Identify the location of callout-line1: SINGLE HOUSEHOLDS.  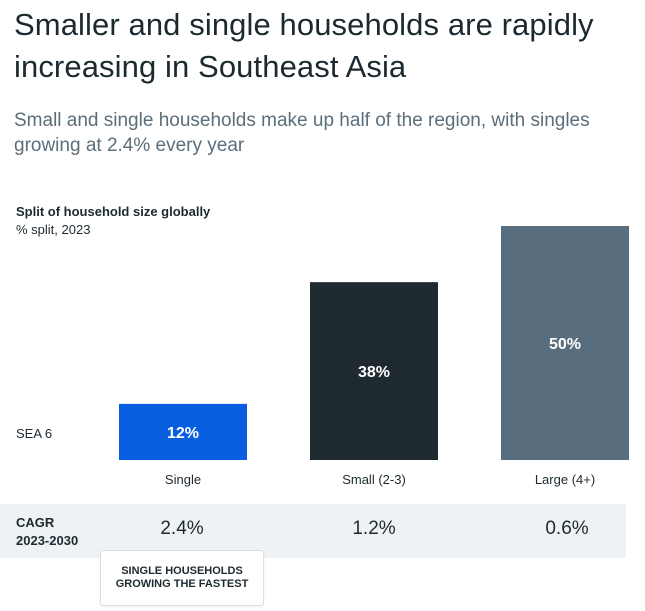
(182, 571).